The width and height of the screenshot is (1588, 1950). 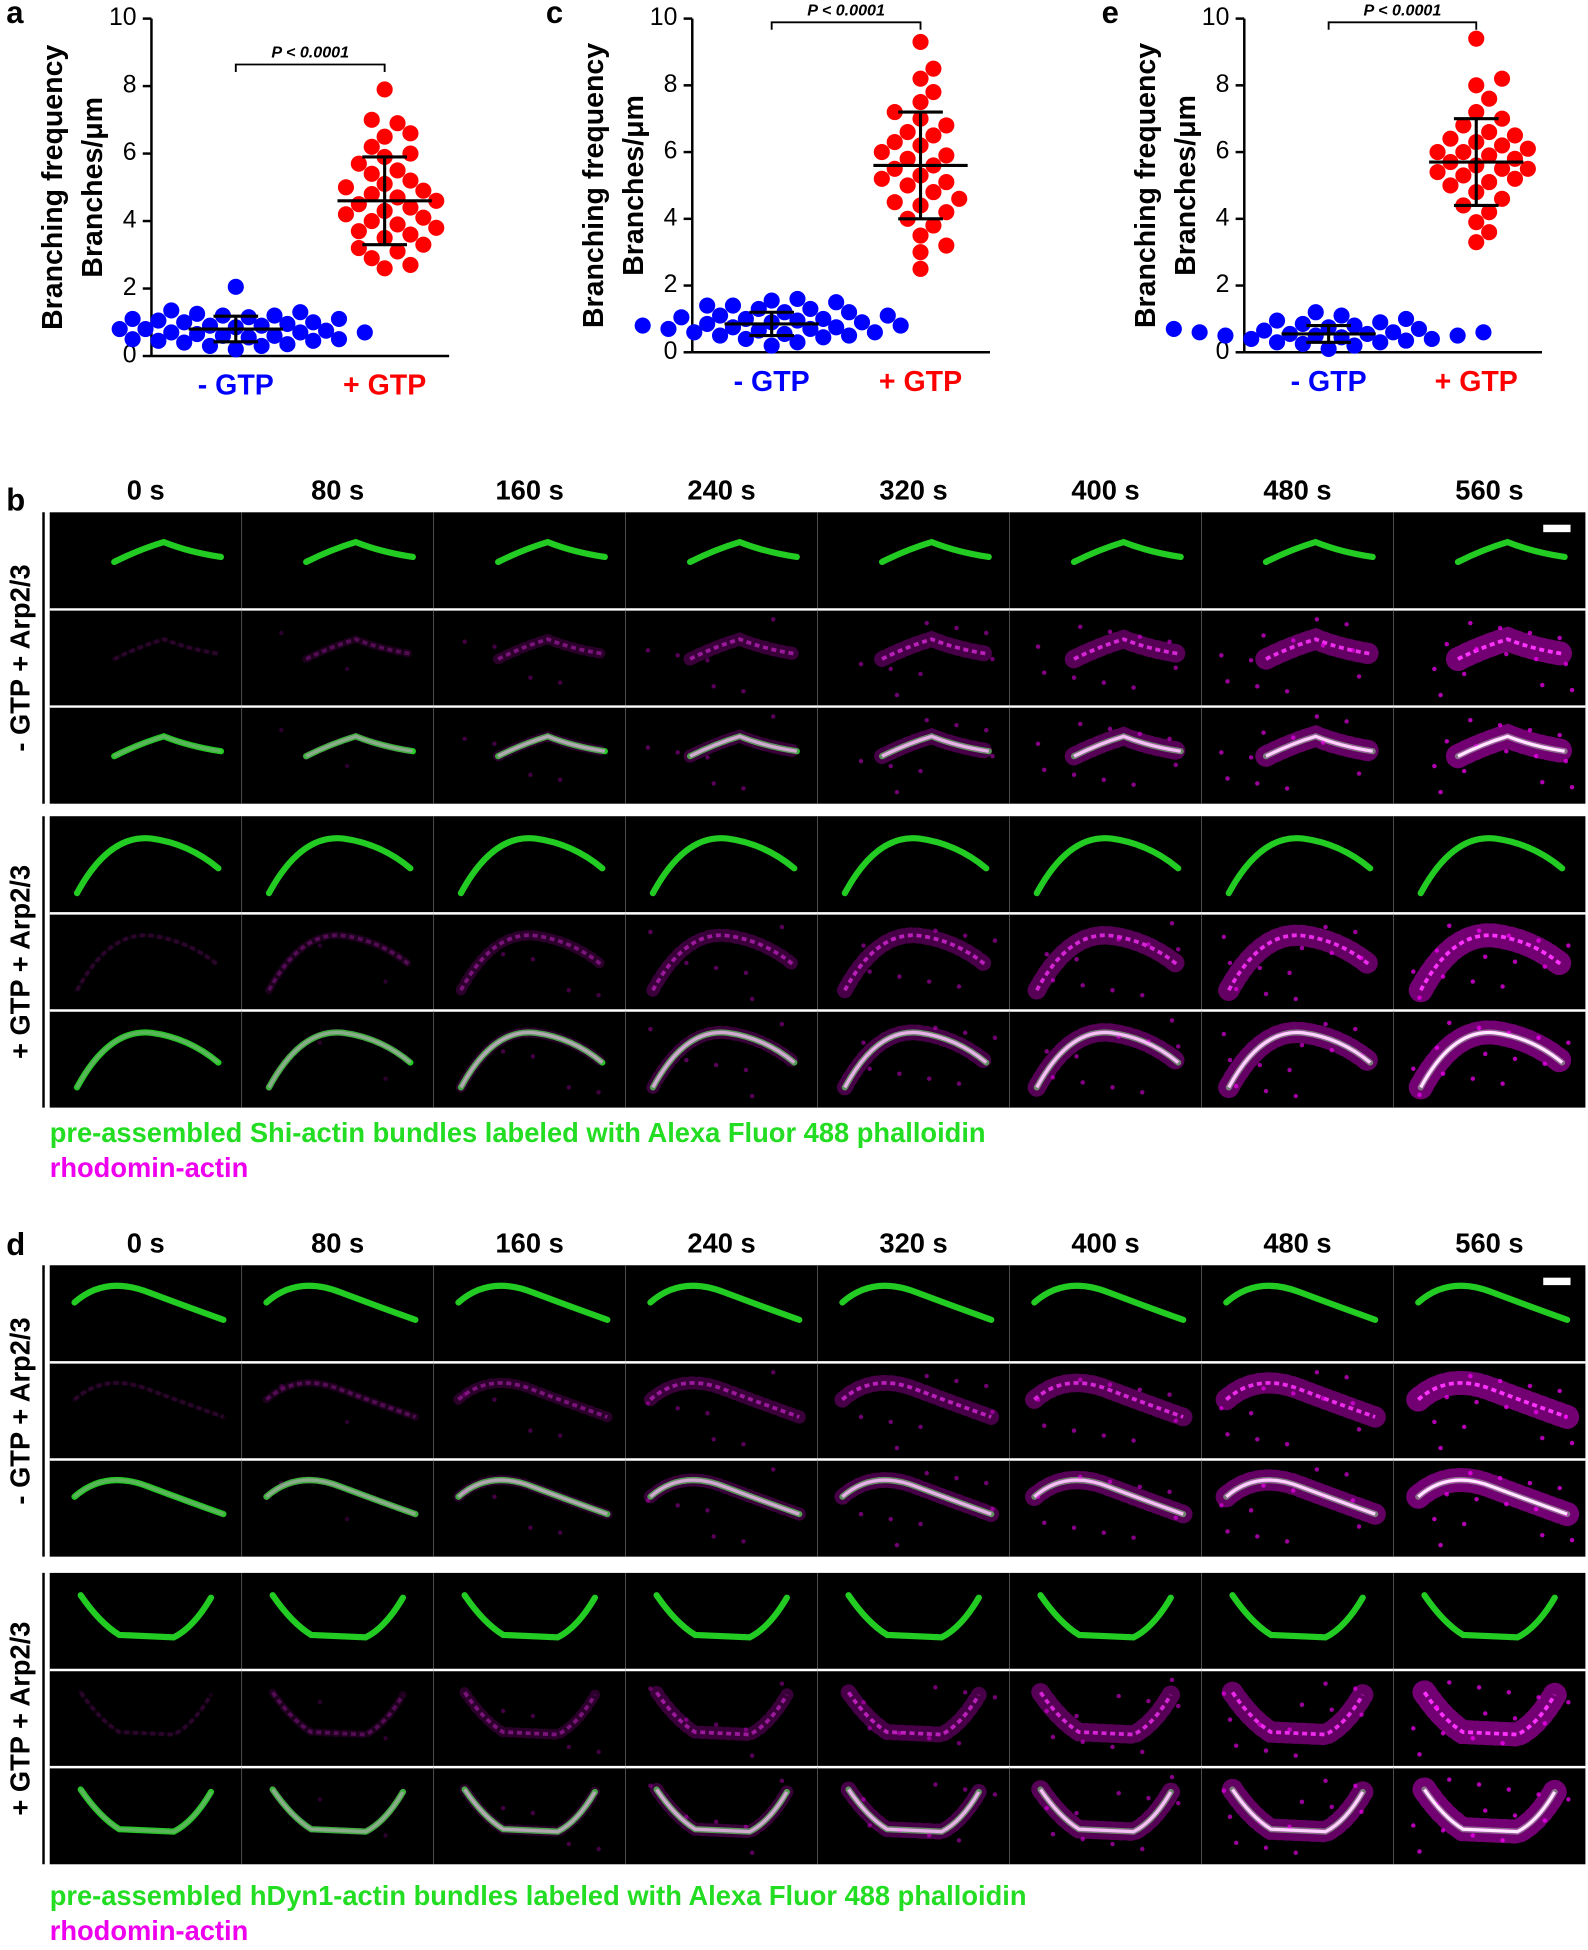 What do you see at coordinates (671, 284) in the screenshot?
I see `y-tick-label: 2` at bounding box center [671, 284].